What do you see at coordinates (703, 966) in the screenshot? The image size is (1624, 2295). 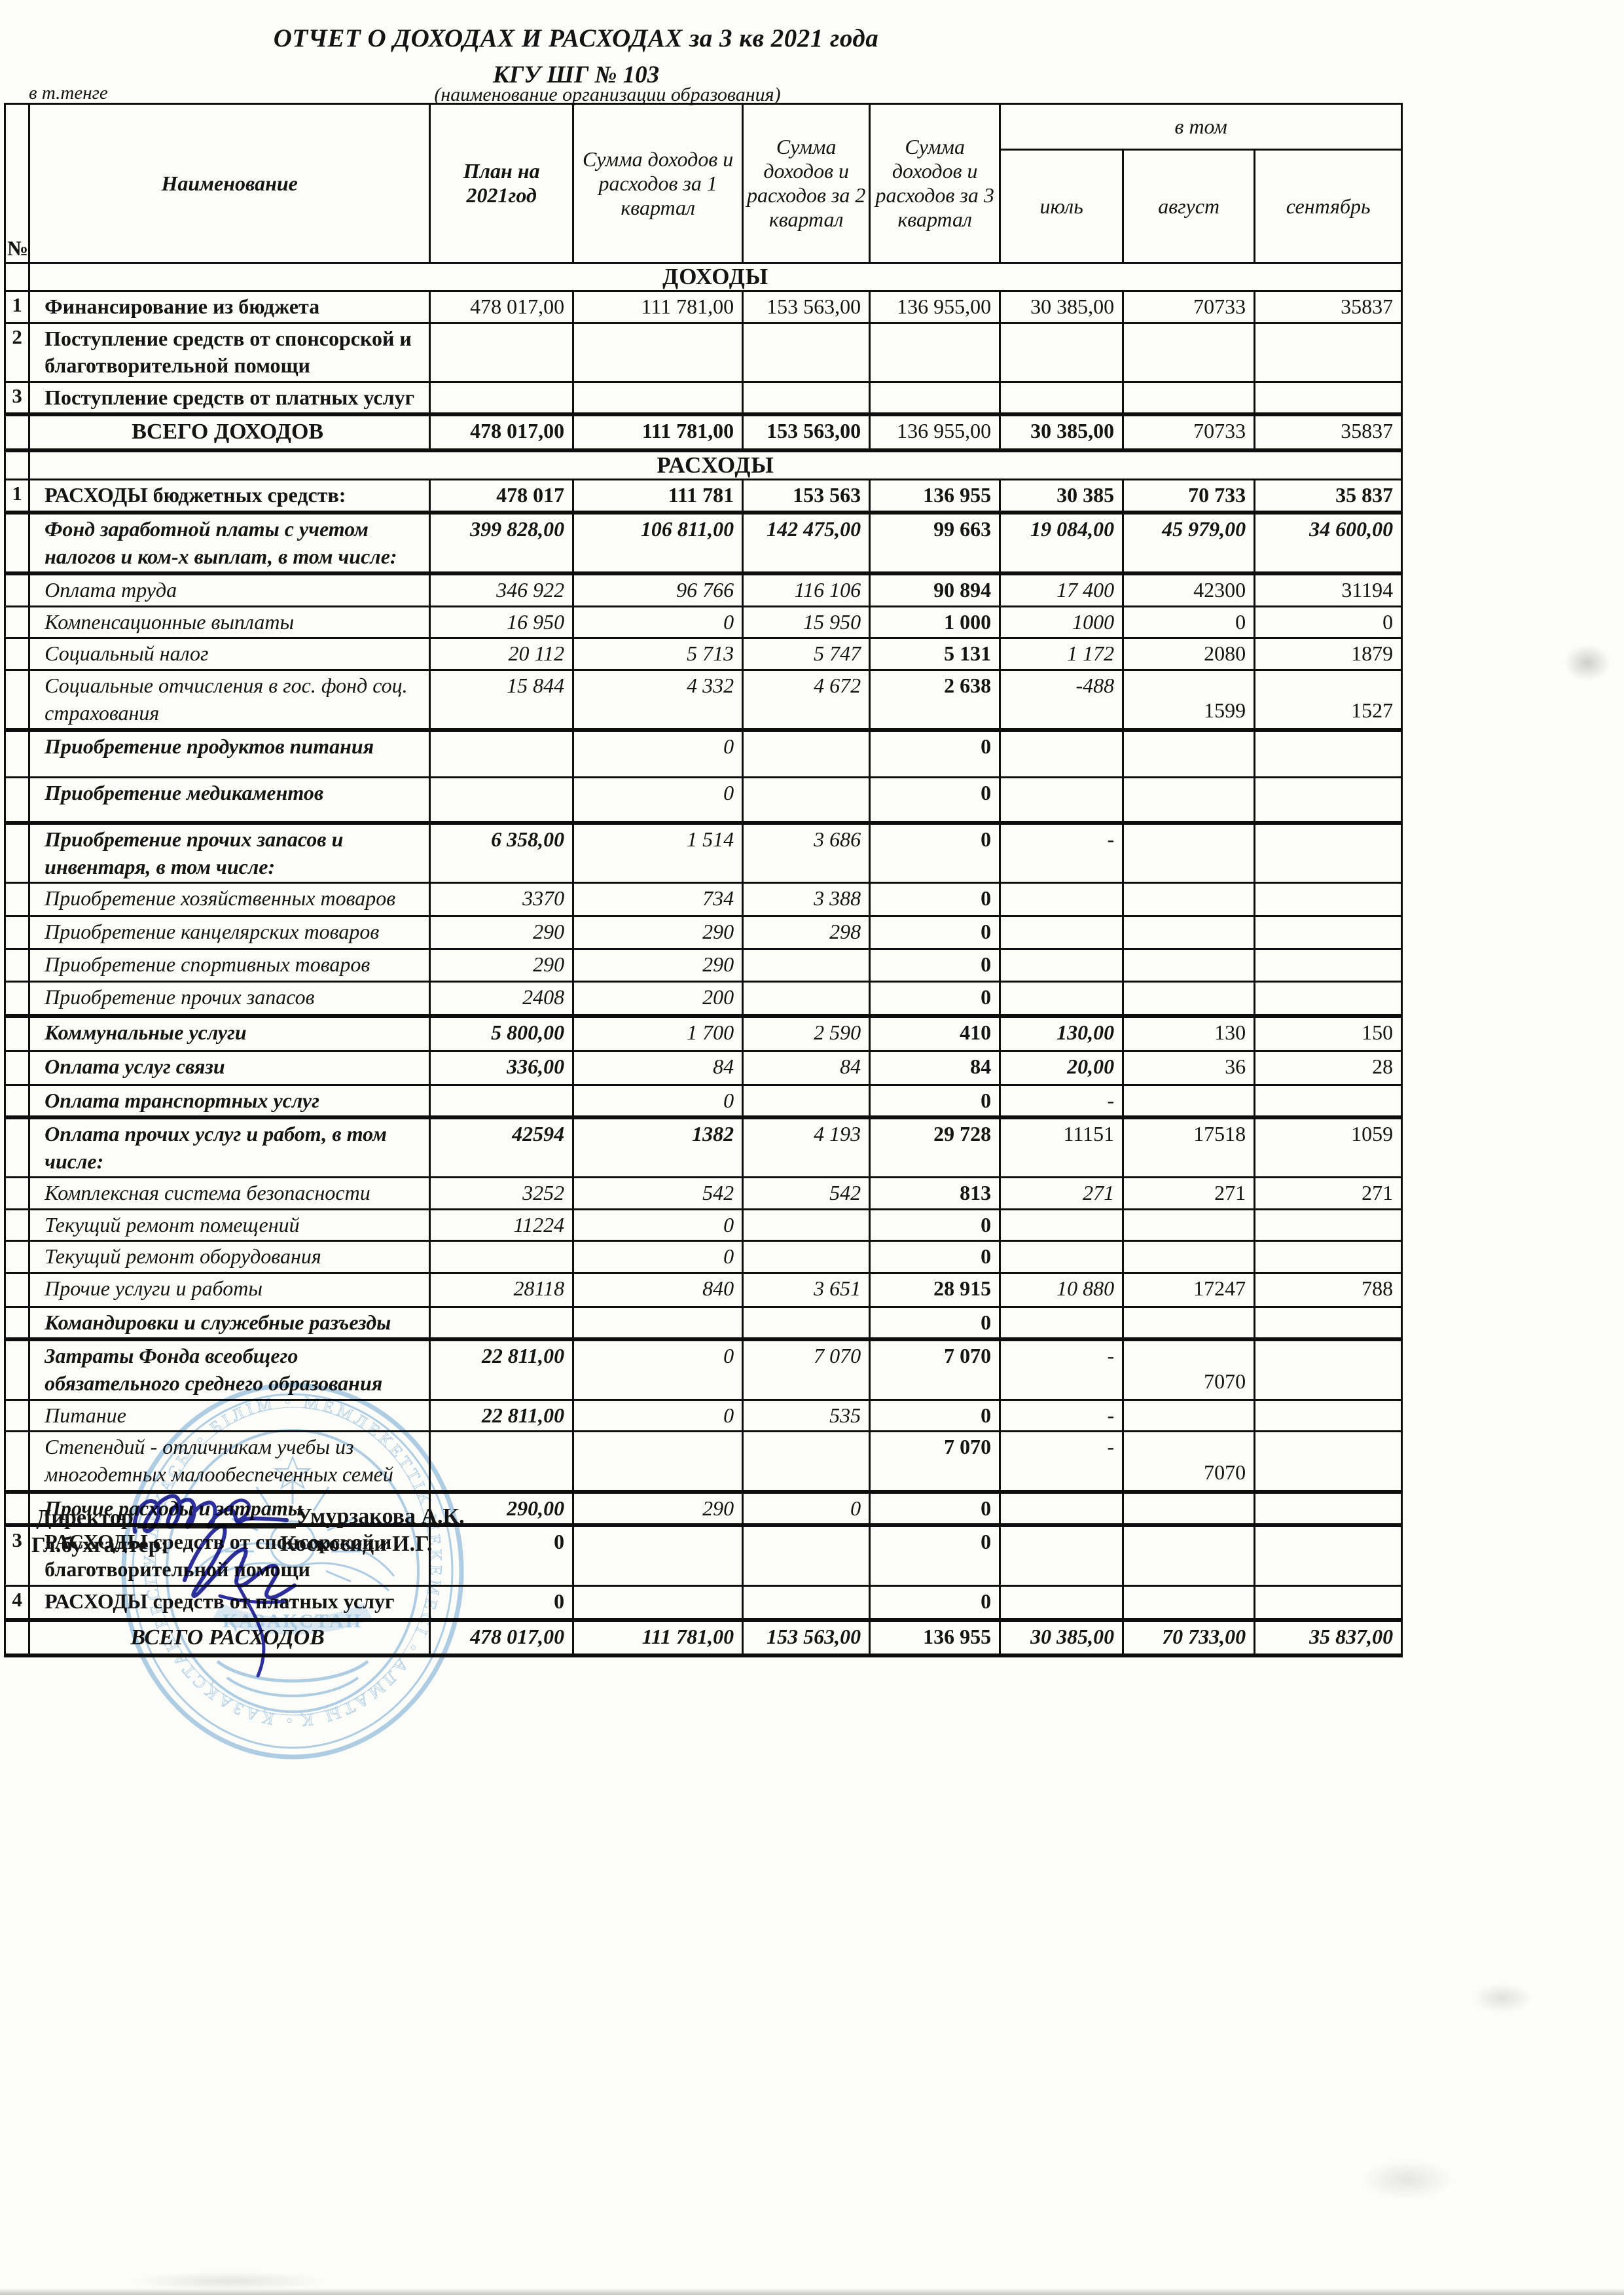 I see `table-row: Приобретение спортивных товаров 290 290 0` at bounding box center [703, 966].